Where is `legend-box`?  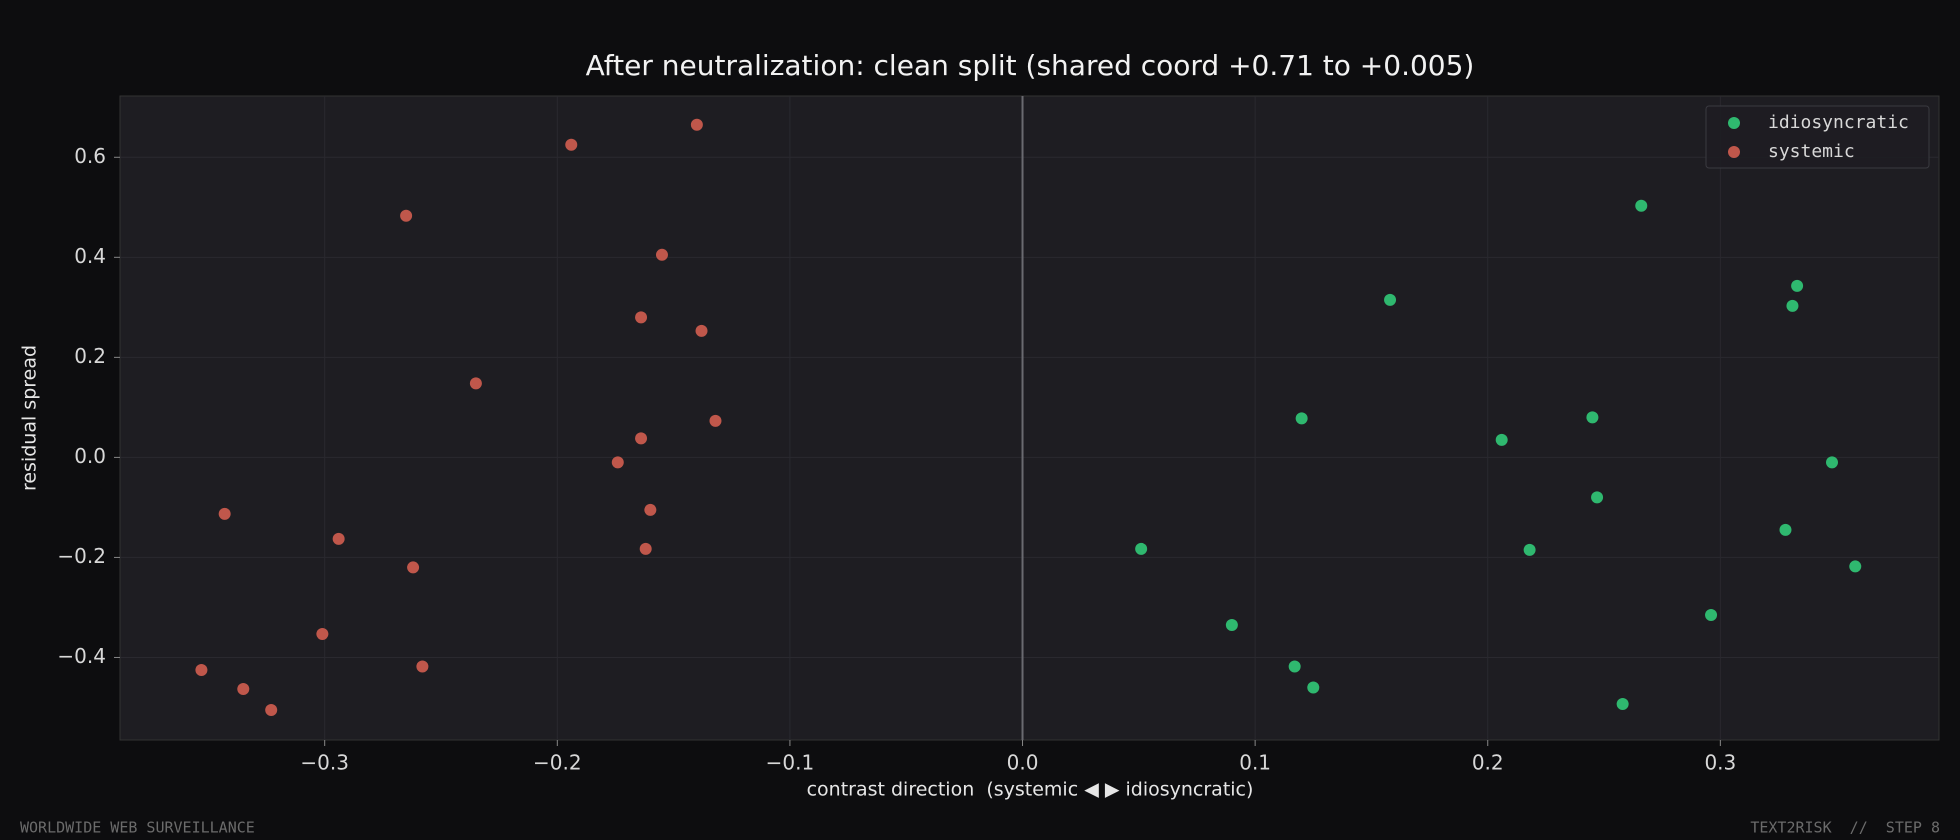 legend-box is located at coordinates (1817, 137).